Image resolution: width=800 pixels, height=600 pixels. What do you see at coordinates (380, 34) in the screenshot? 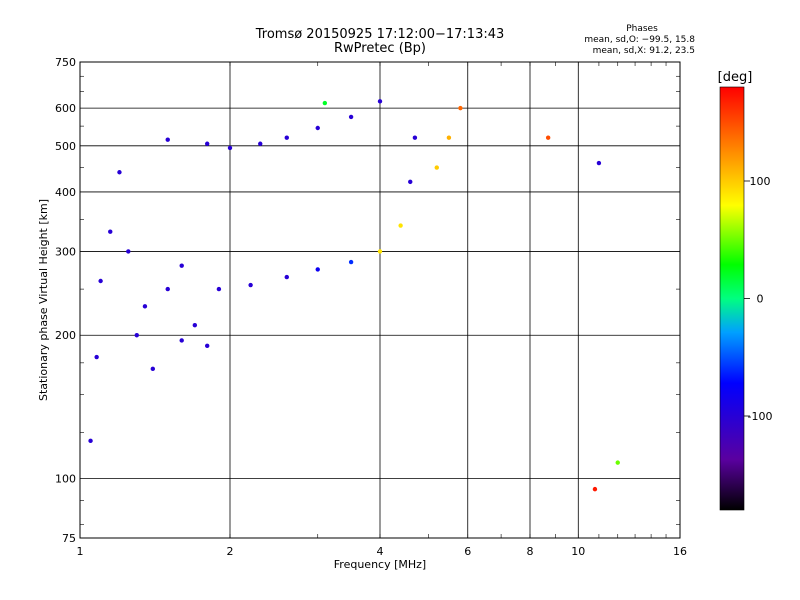
I see `chart-title: Tromsø 20150925 17:12:00−17:13:43` at bounding box center [380, 34].